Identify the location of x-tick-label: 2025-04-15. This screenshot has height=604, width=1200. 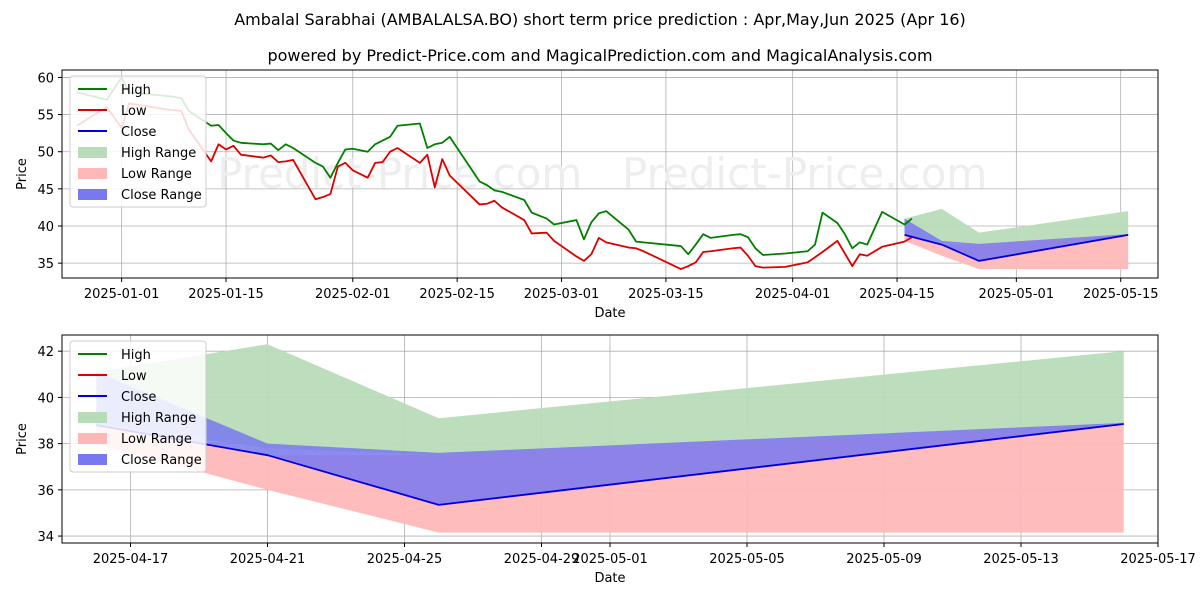
(897, 294).